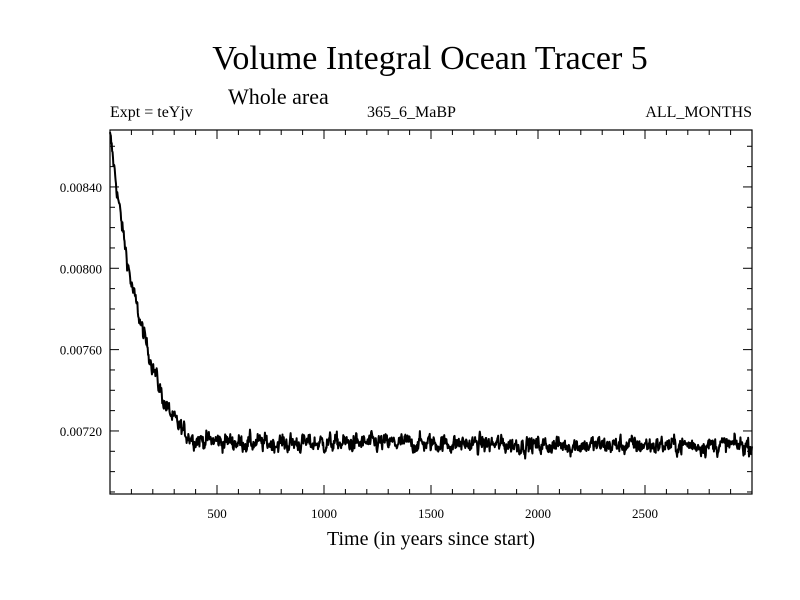 The image size is (800, 600). I want to click on y-tick-label: 0.00760, so click(81, 350).